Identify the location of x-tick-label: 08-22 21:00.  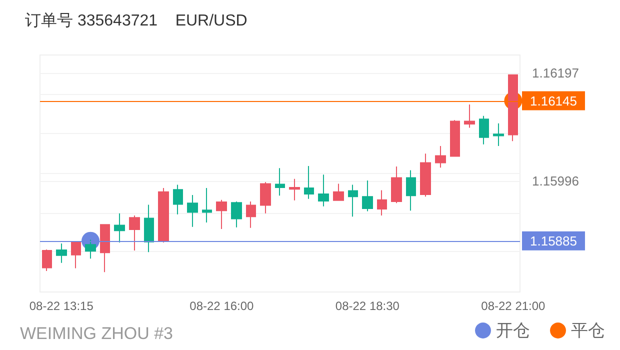
(513, 306).